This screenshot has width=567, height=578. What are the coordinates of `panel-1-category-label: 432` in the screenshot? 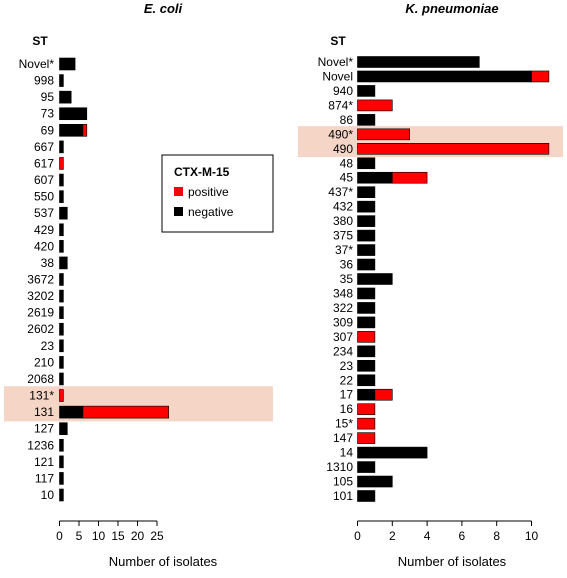 It's located at (343, 207).